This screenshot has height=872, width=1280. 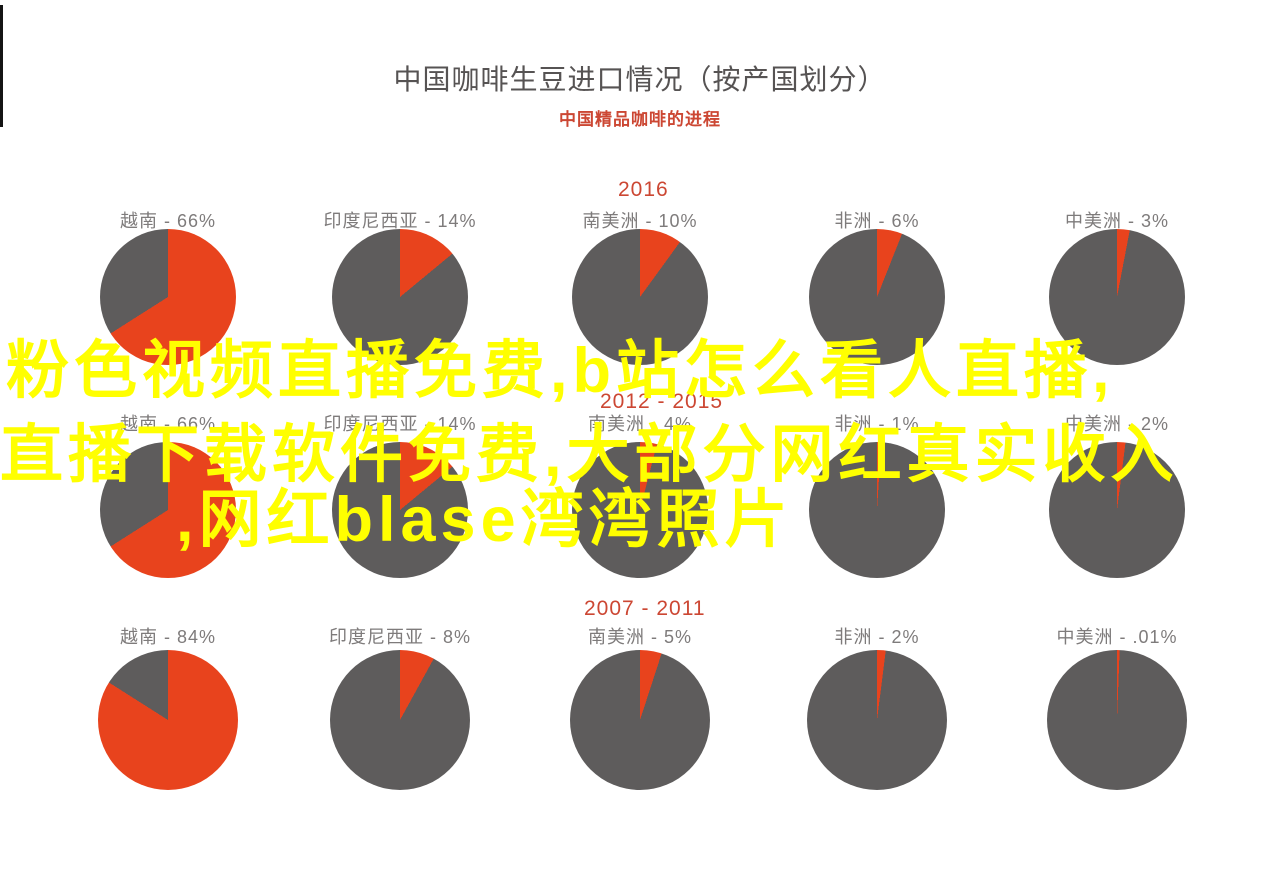 I want to click on period-header-row2: 2012 - 2015, so click(x=662, y=401).